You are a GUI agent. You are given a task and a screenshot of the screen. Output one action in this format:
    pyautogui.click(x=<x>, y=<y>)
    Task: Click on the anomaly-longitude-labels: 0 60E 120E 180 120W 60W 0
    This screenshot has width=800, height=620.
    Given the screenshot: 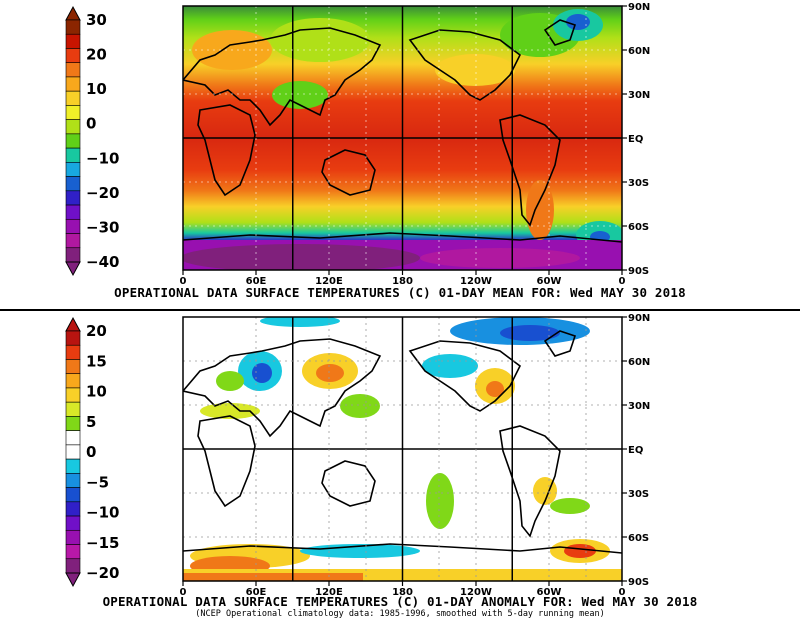 What is the action you would take?
    pyautogui.click(x=403, y=592)
    